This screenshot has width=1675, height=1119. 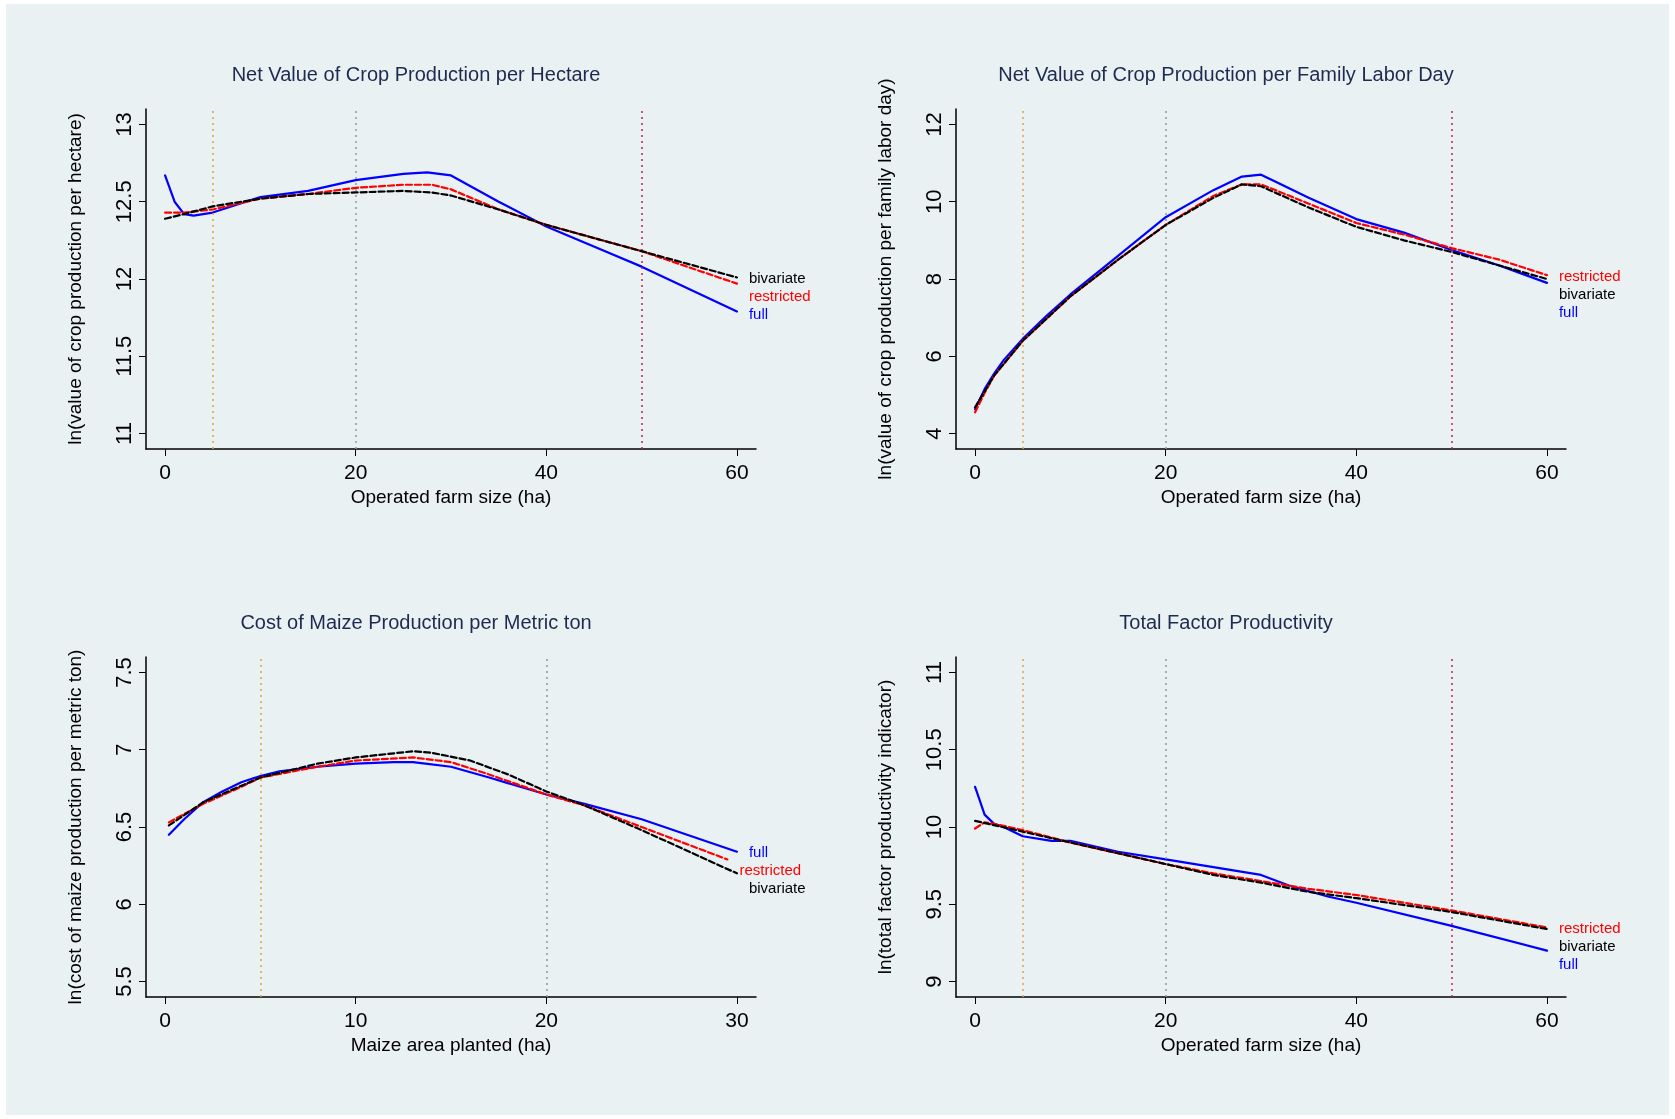 What do you see at coordinates (1226, 622) in the screenshot?
I see `chart-title: Total Factor Productivity` at bounding box center [1226, 622].